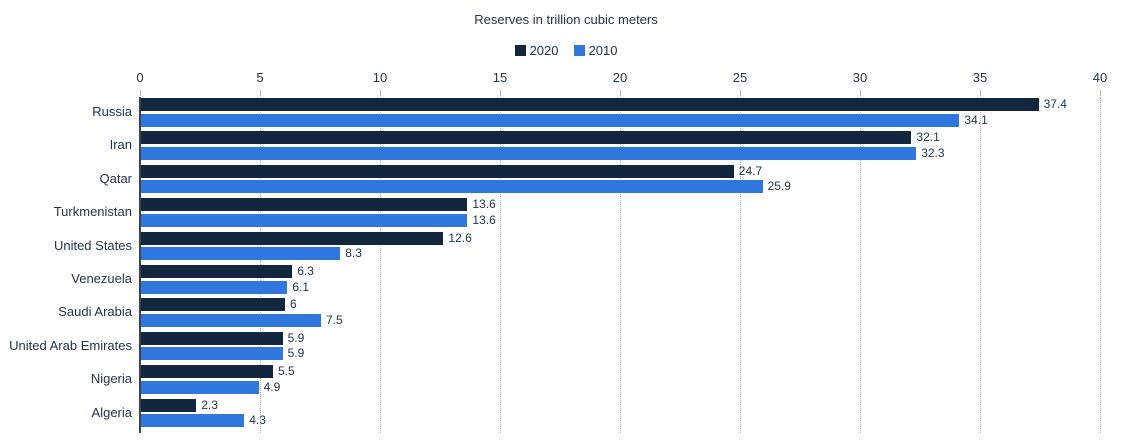 The height and width of the screenshot is (442, 1132). Describe the element at coordinates (231, 320) in the screenshot. I see `bar-saudi-arabia-2010` at that location.